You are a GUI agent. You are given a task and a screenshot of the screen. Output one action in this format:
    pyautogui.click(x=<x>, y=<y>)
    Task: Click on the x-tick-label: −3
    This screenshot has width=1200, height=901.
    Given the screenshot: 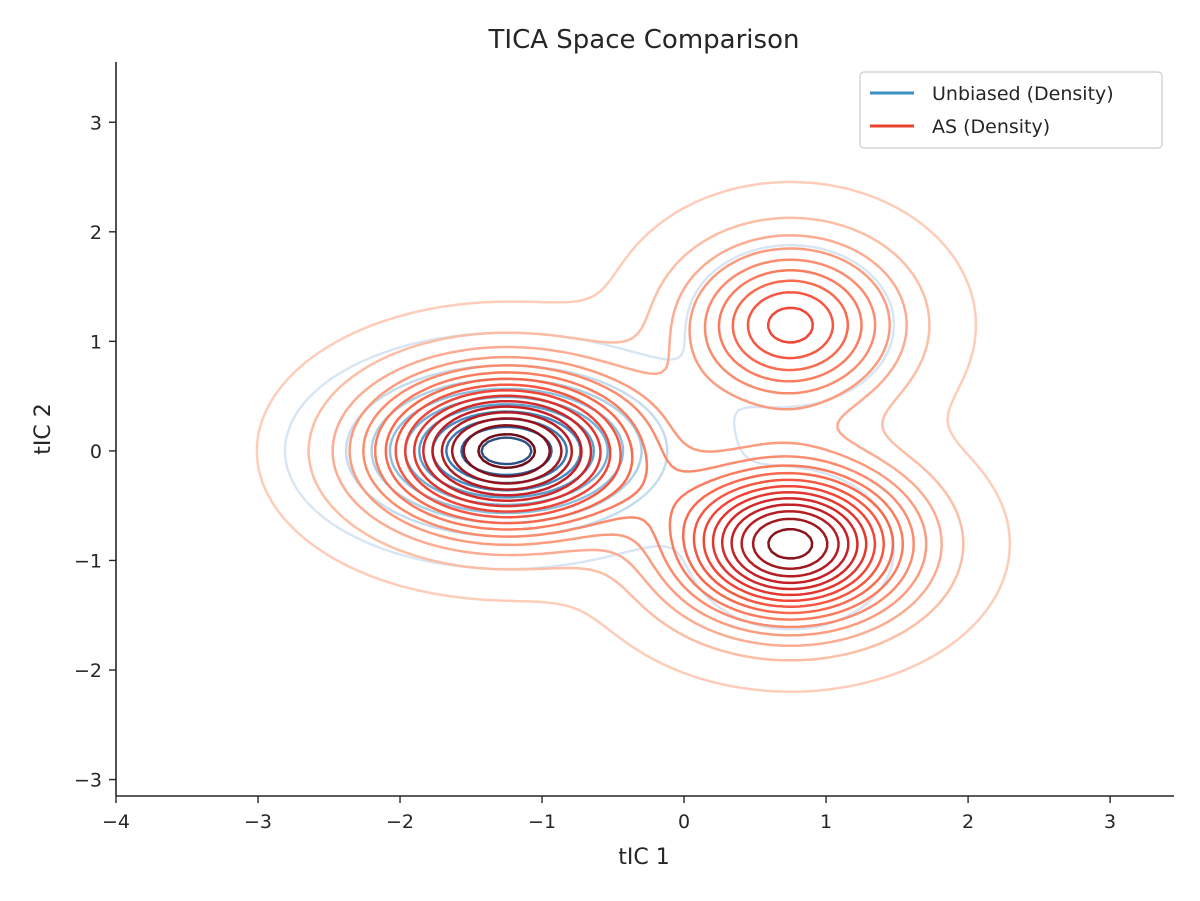 What is the action you would take?
    pyautogui.click(x=258, y=822)
    